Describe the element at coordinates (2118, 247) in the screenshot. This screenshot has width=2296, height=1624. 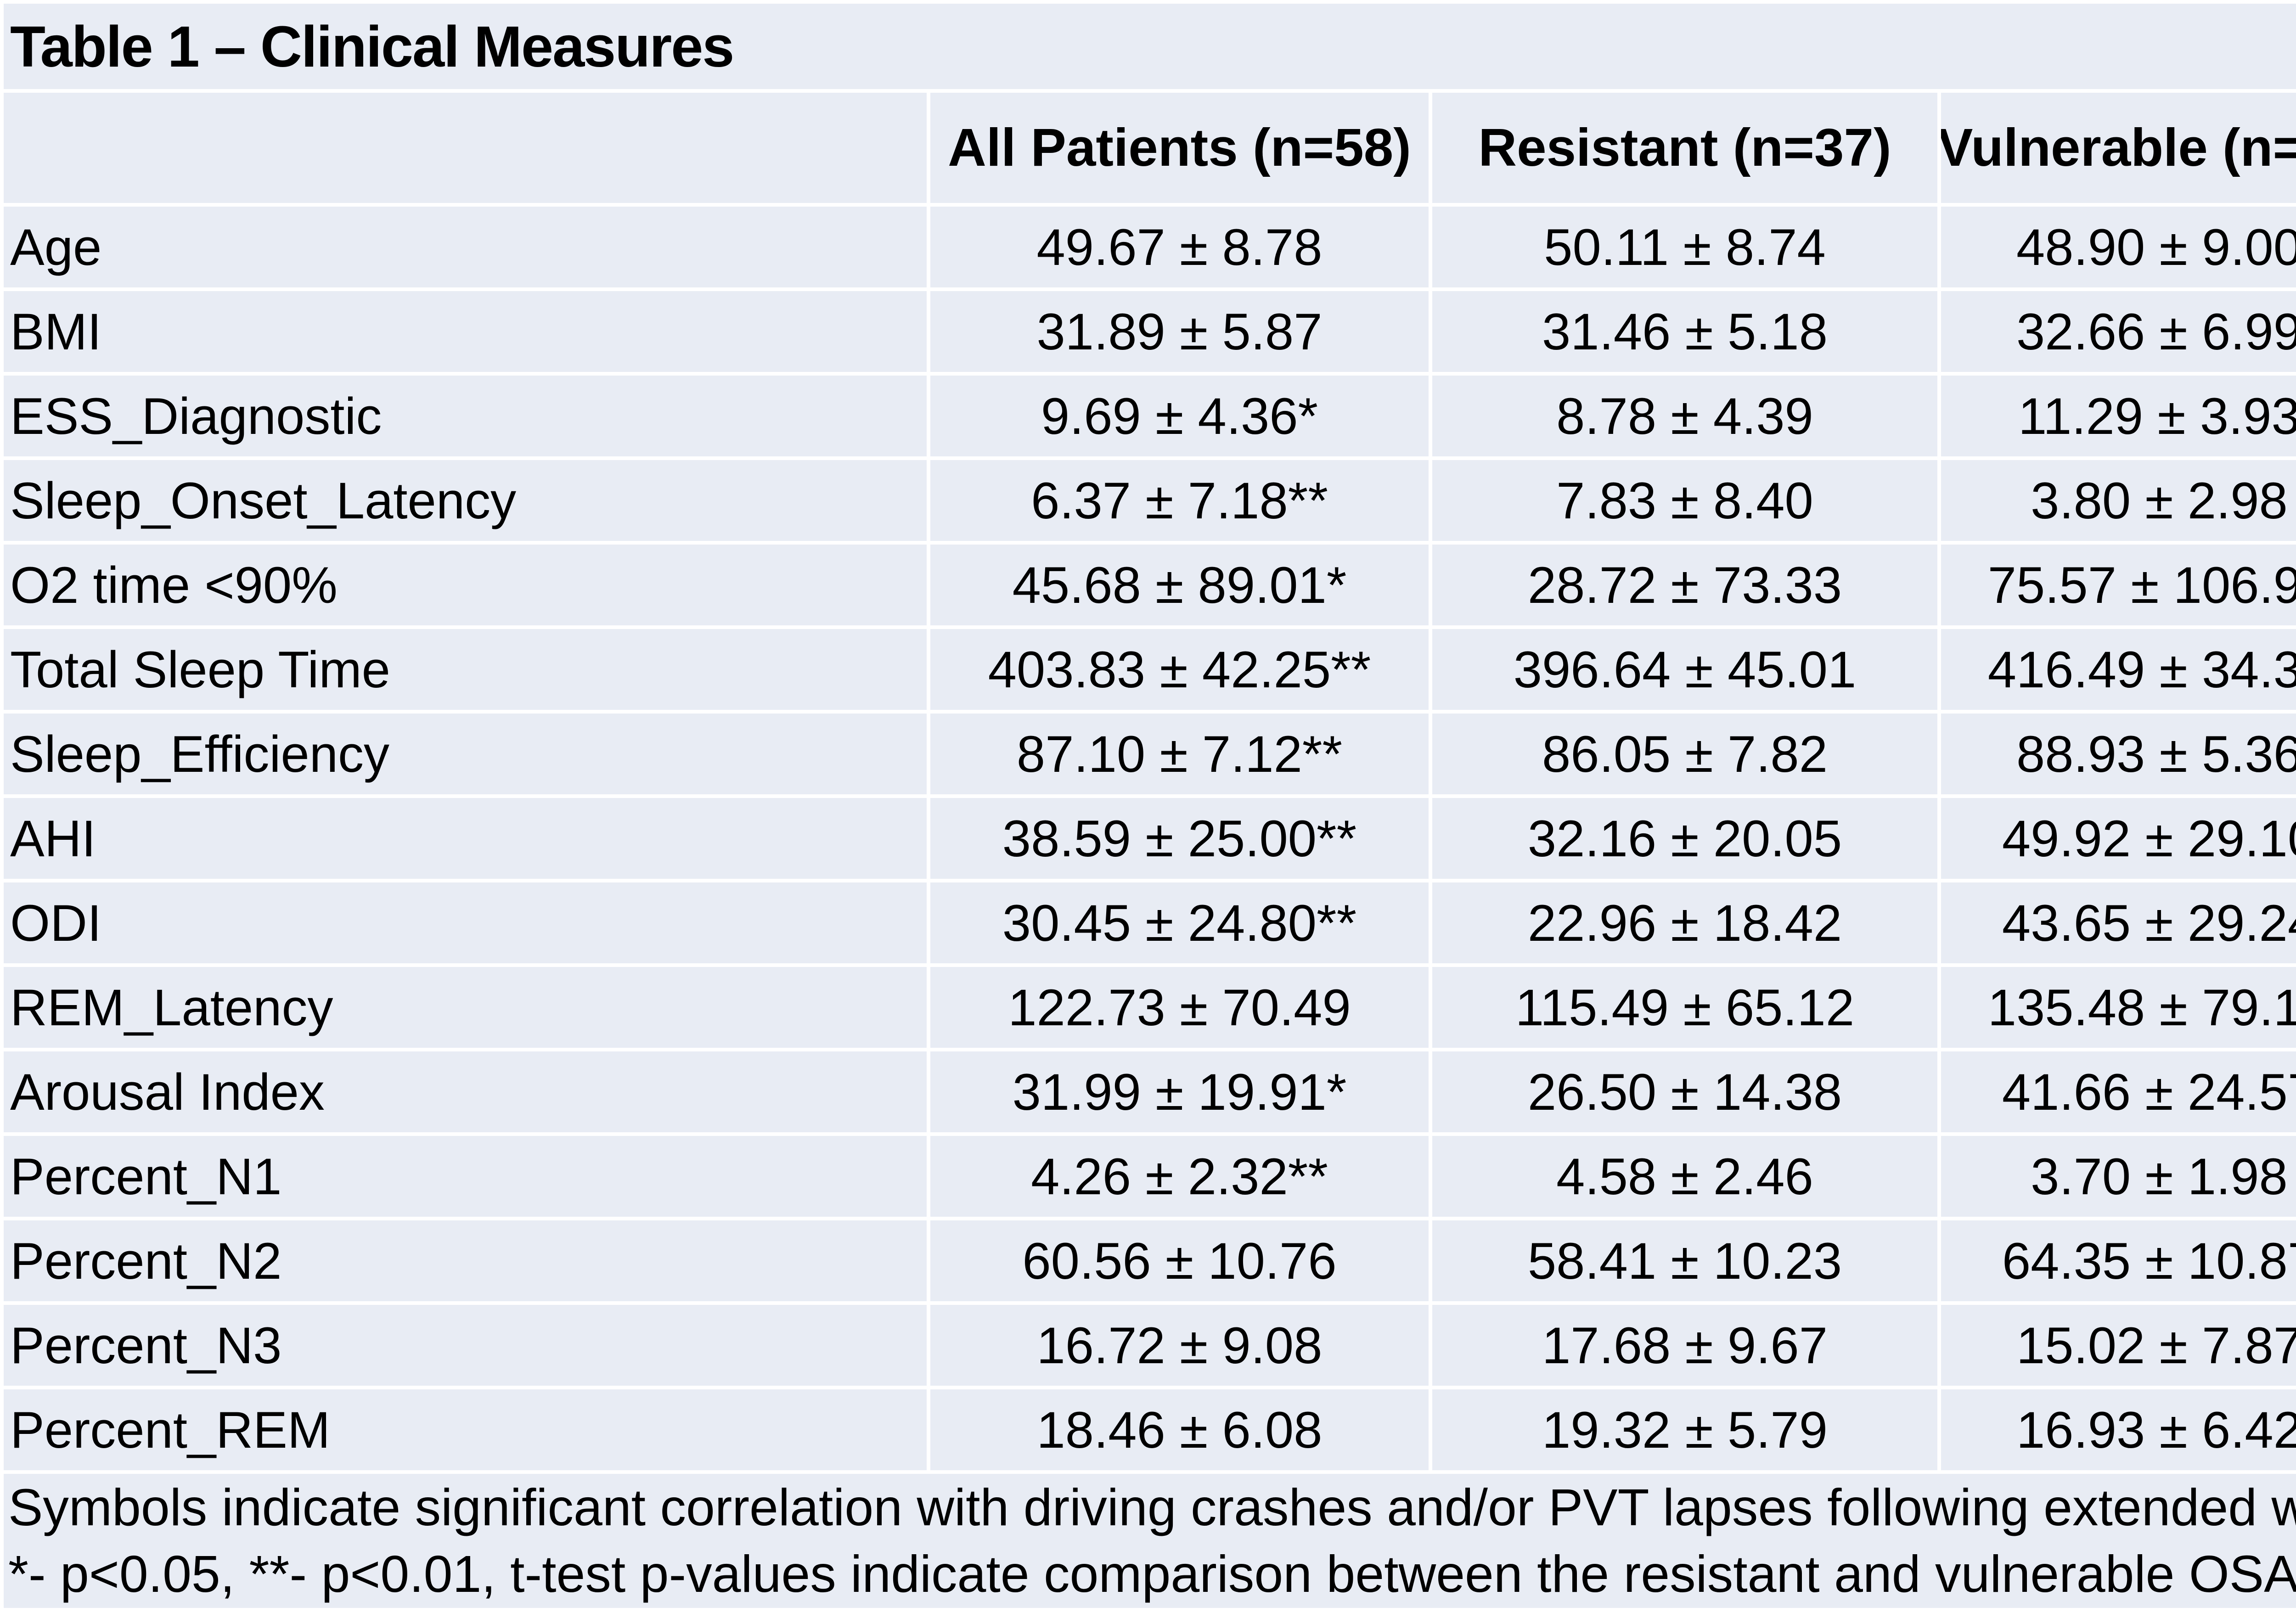
I see `cell-vulnerable: 48.90 ± 9.00` at that location.